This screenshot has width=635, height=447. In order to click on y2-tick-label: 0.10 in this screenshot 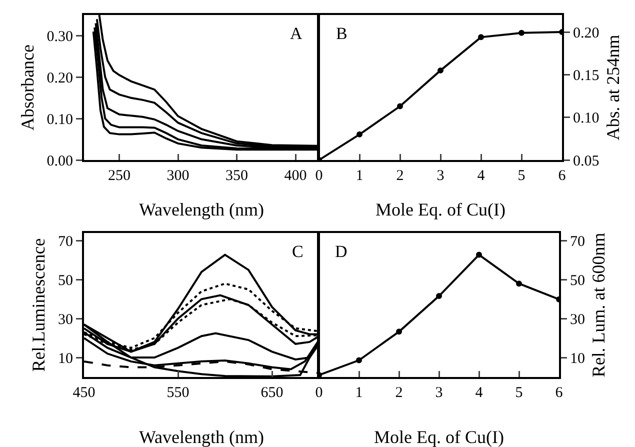, I will do `click(586, 118)`.